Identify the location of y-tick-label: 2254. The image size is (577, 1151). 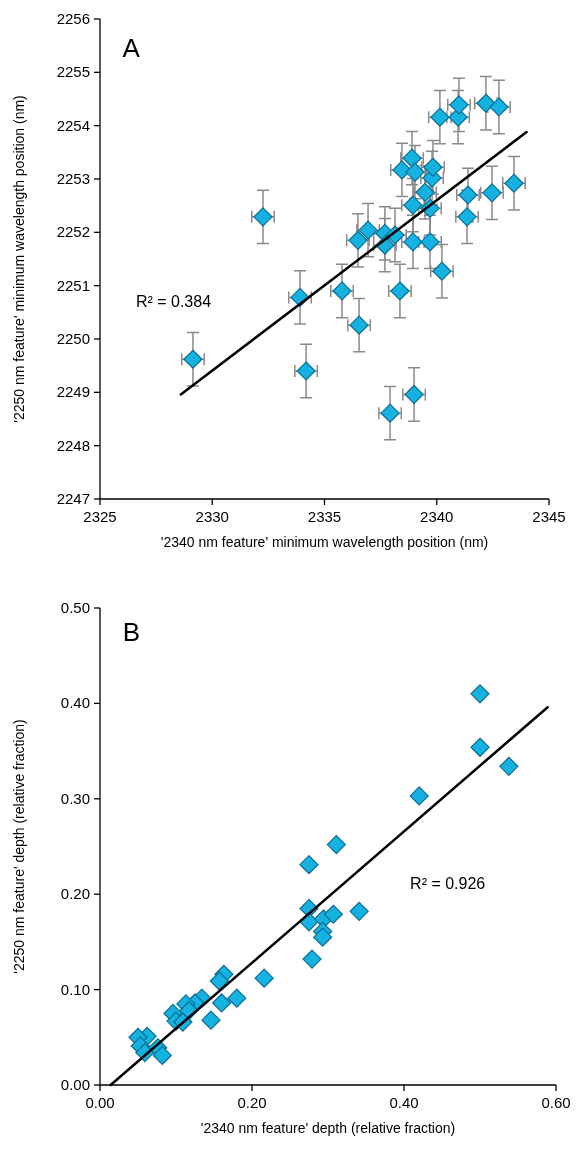
(73, 125).